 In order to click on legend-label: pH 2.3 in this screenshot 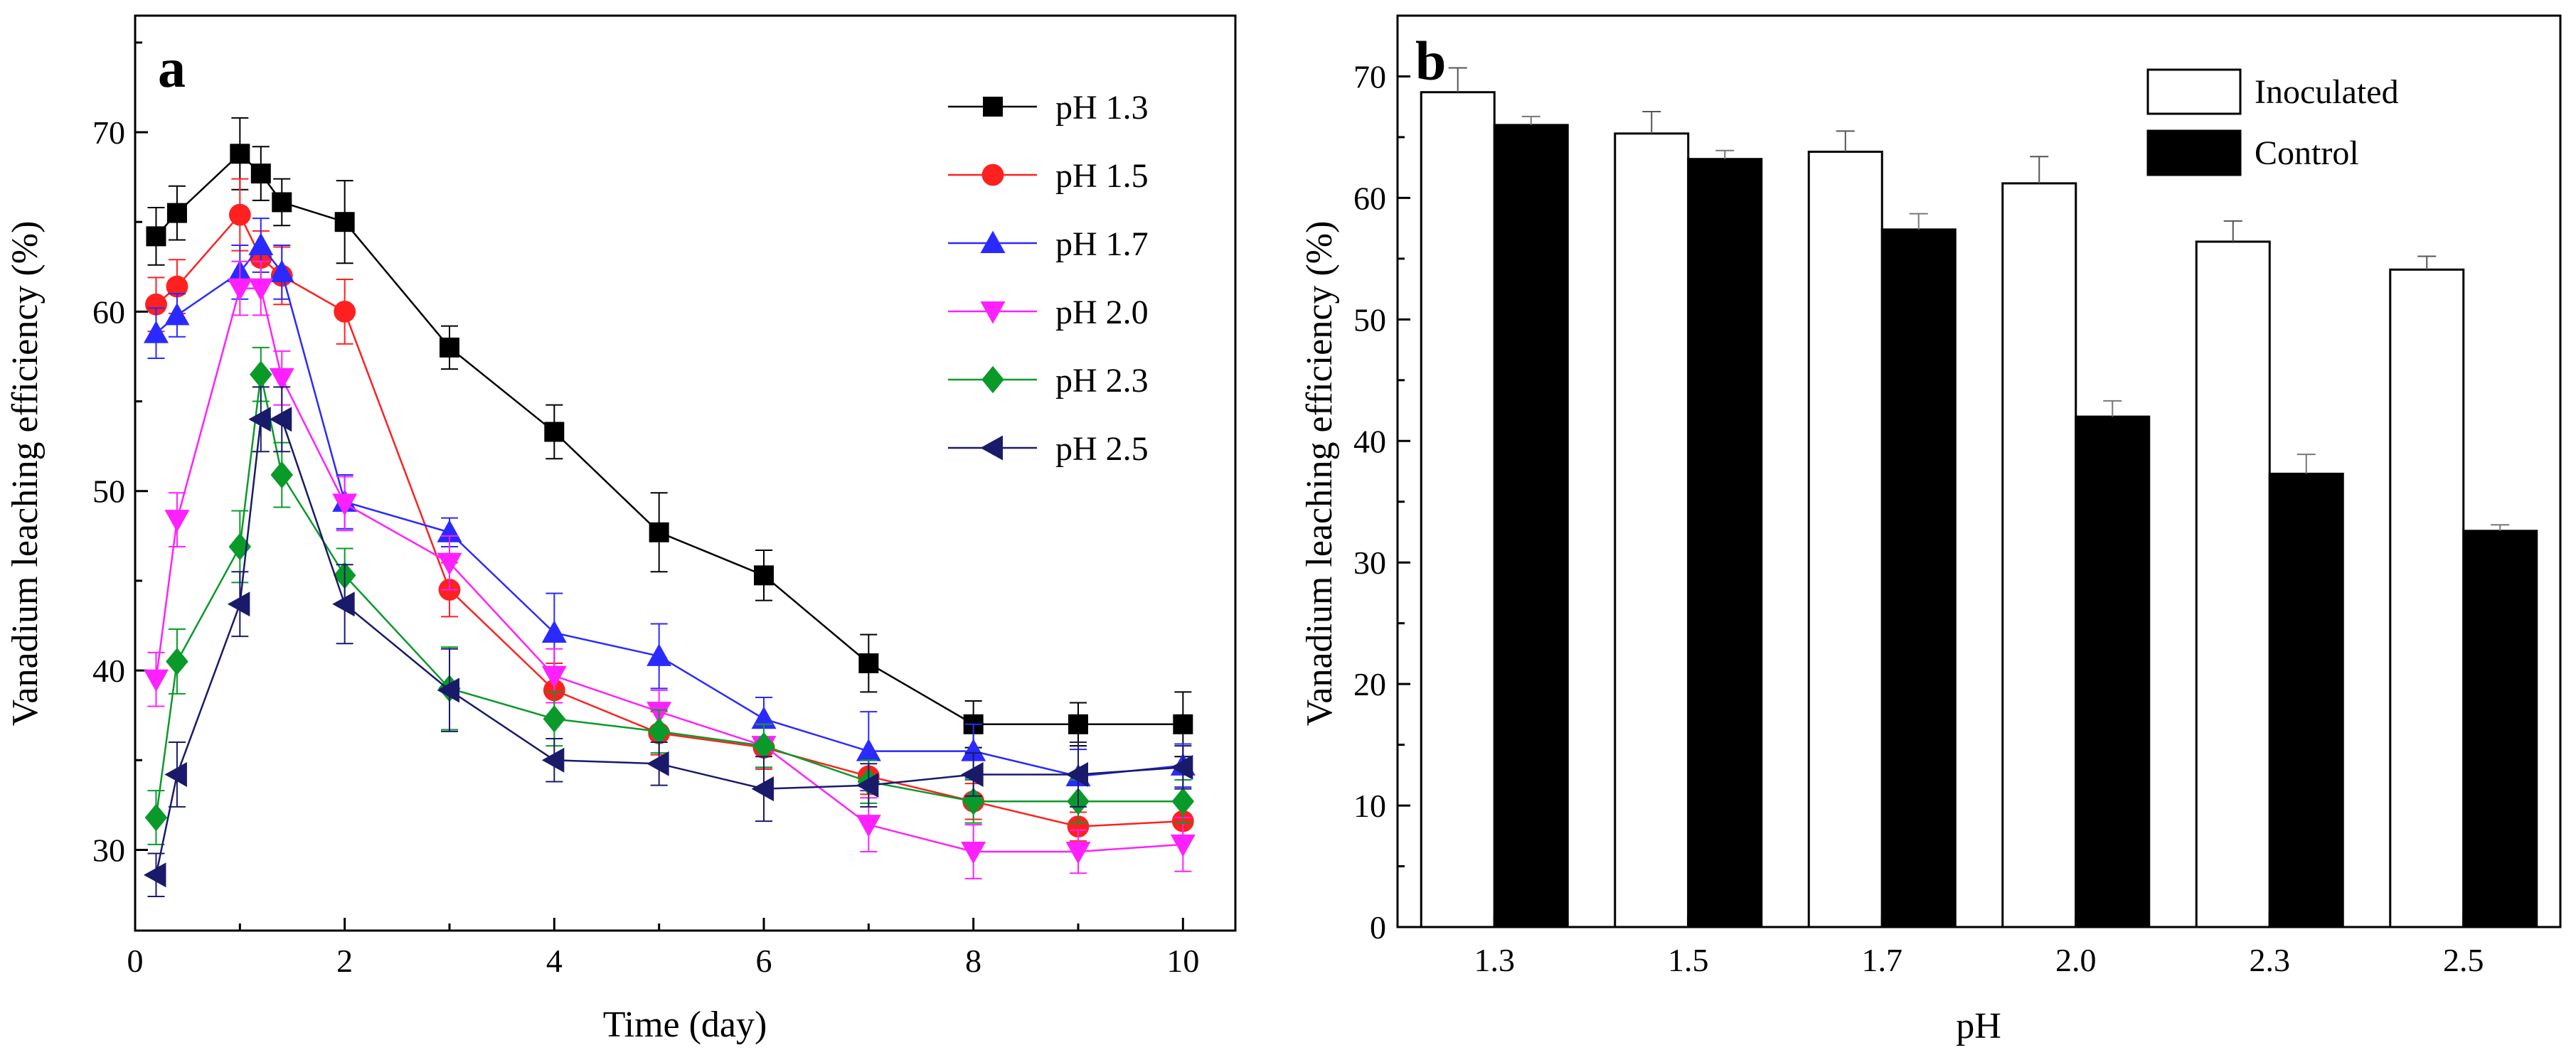, I will do `click(1102, 381)`.